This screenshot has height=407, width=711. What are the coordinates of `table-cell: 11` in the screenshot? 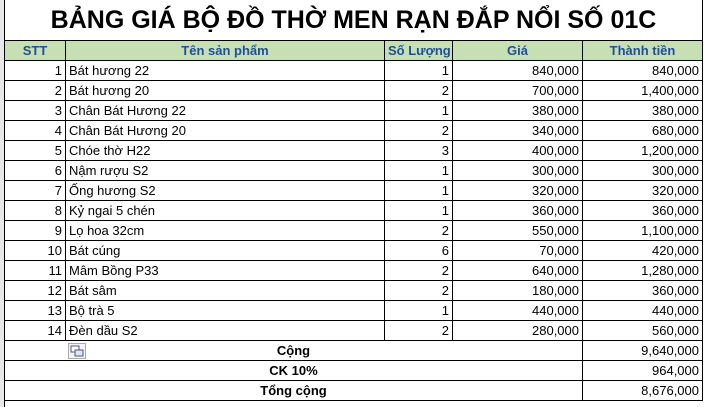 It's located at (35, 271).